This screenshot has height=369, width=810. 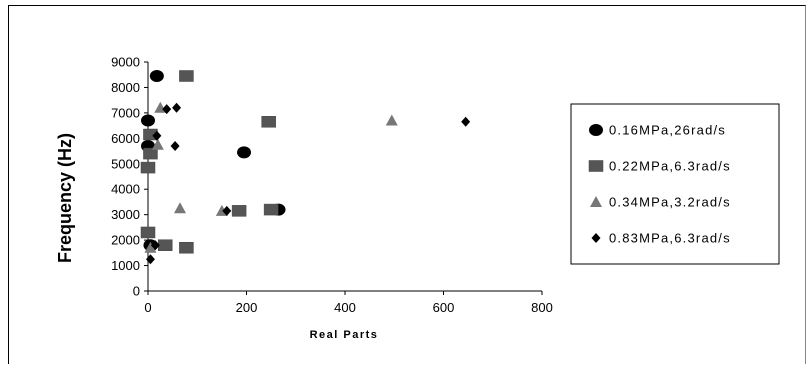 I want to click on y-axis-title: Frequency (Hz), so click(x=65, y=198).